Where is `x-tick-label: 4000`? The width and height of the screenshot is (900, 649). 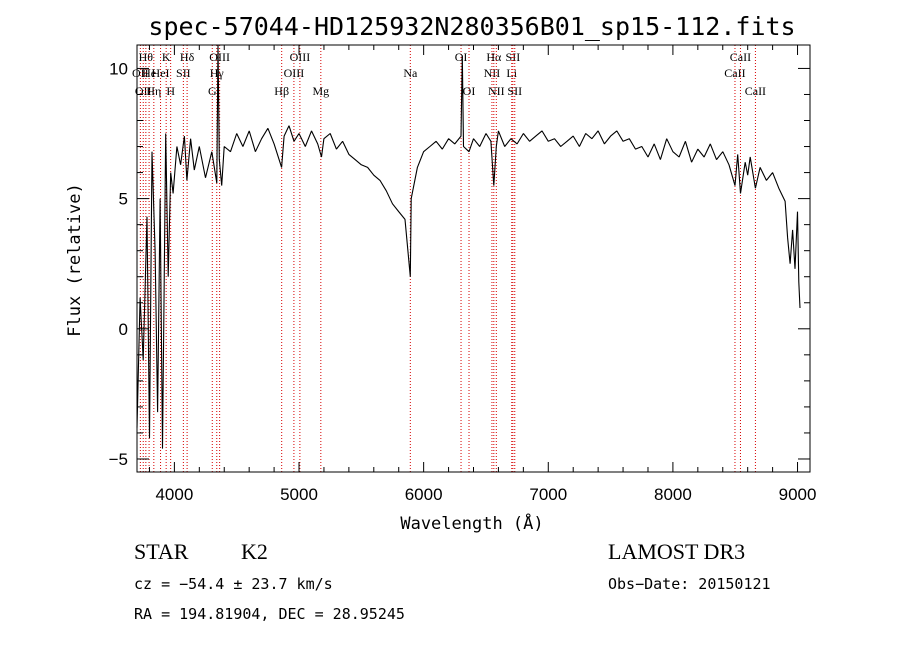
x-tick-label: 4000 is located at coordinates (174, 494).